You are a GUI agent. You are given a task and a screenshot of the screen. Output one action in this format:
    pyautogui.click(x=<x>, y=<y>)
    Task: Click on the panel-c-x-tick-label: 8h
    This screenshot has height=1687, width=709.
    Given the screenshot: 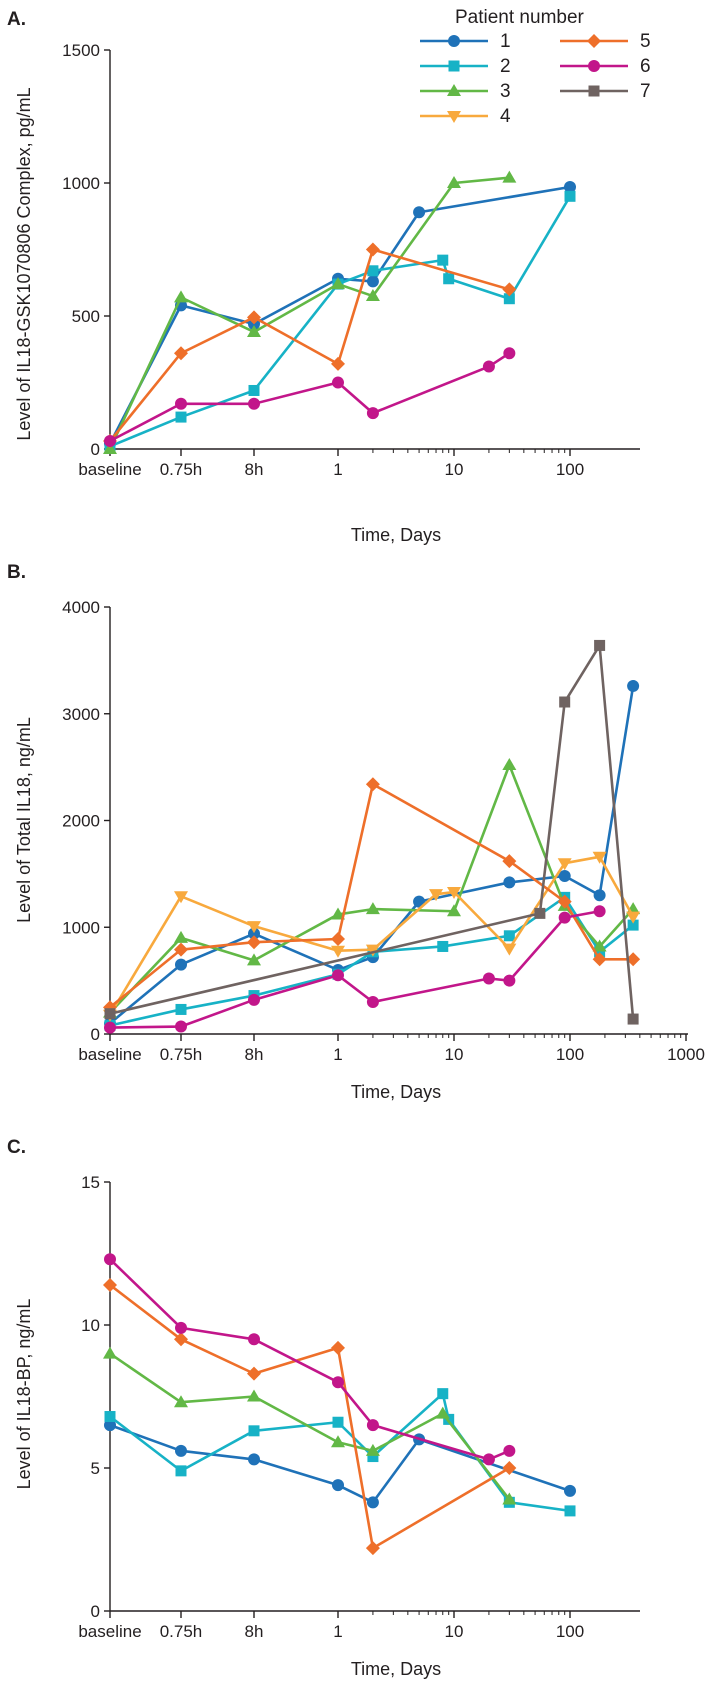 What is the action you would take?
    pyautogui.click(x=254, y=1631)
    